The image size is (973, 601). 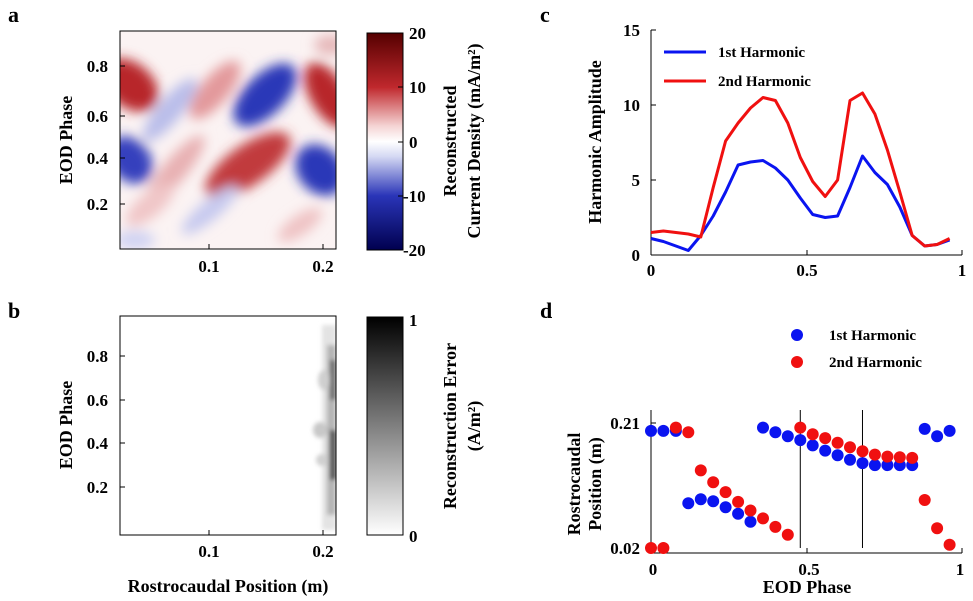 What do you see at coordinates (474, 426) in the screenshot?
I see `colorbar-b-label-line2: (A/m²)` at bounding box center [474, 426].